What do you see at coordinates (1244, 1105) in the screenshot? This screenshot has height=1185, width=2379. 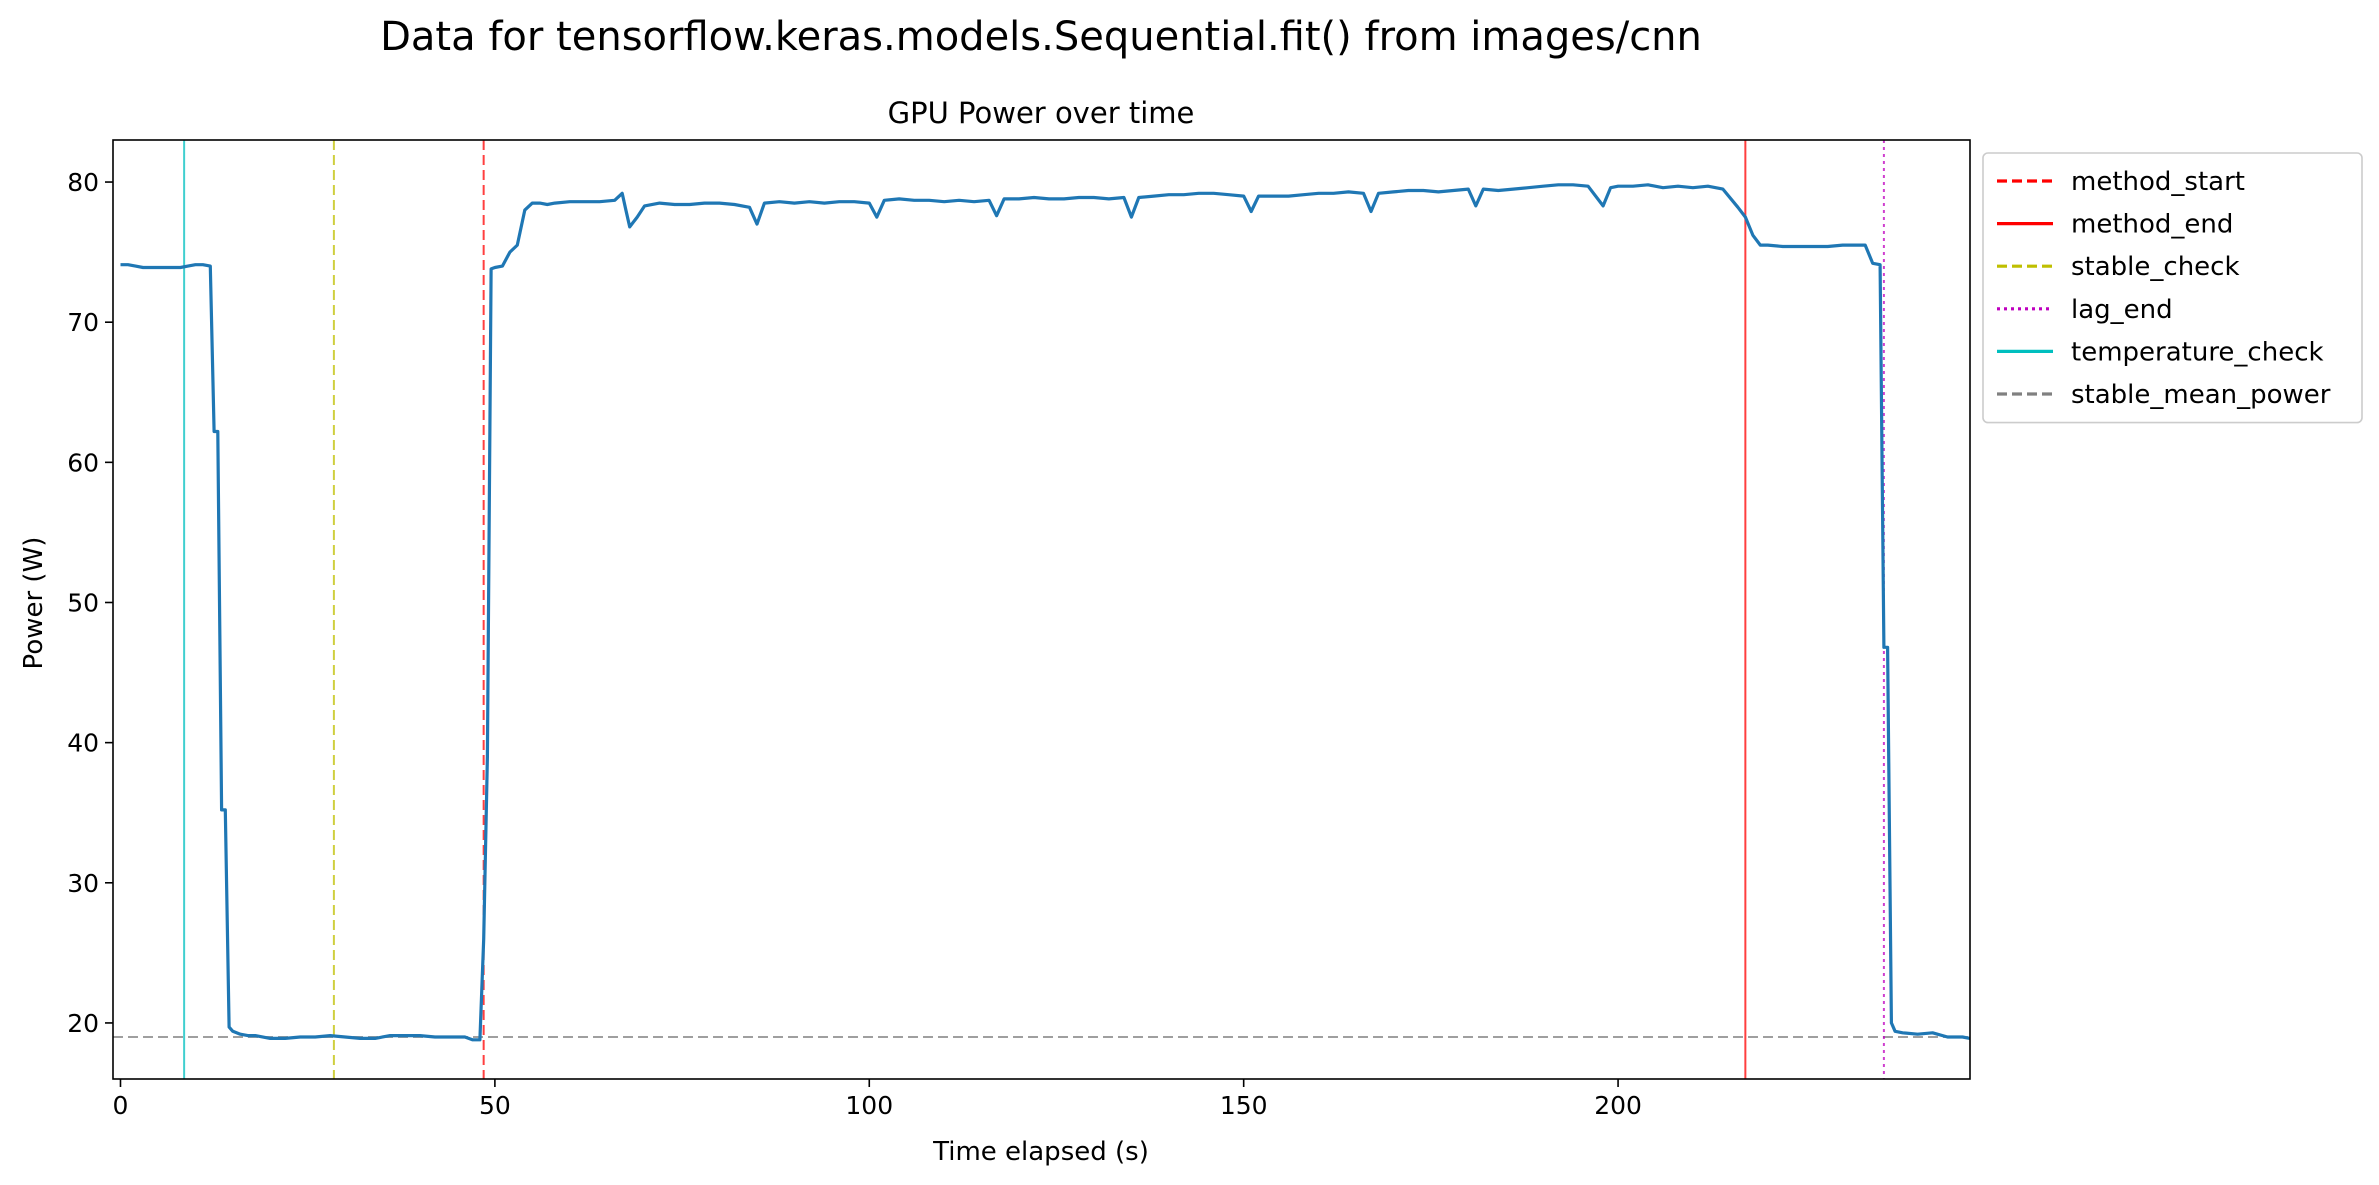 I see `x-tick-label: 150` at bounding box center [1244, 1105].